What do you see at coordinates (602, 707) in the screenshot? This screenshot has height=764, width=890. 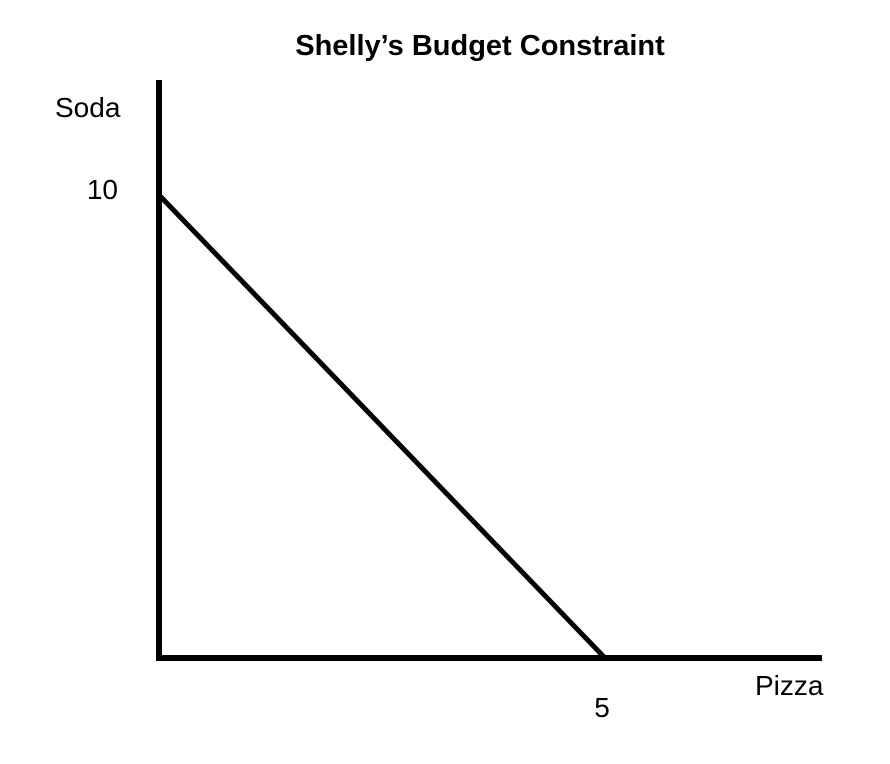 I see `x-intercept-tick-label: 5` at bounding box center [602, 707].